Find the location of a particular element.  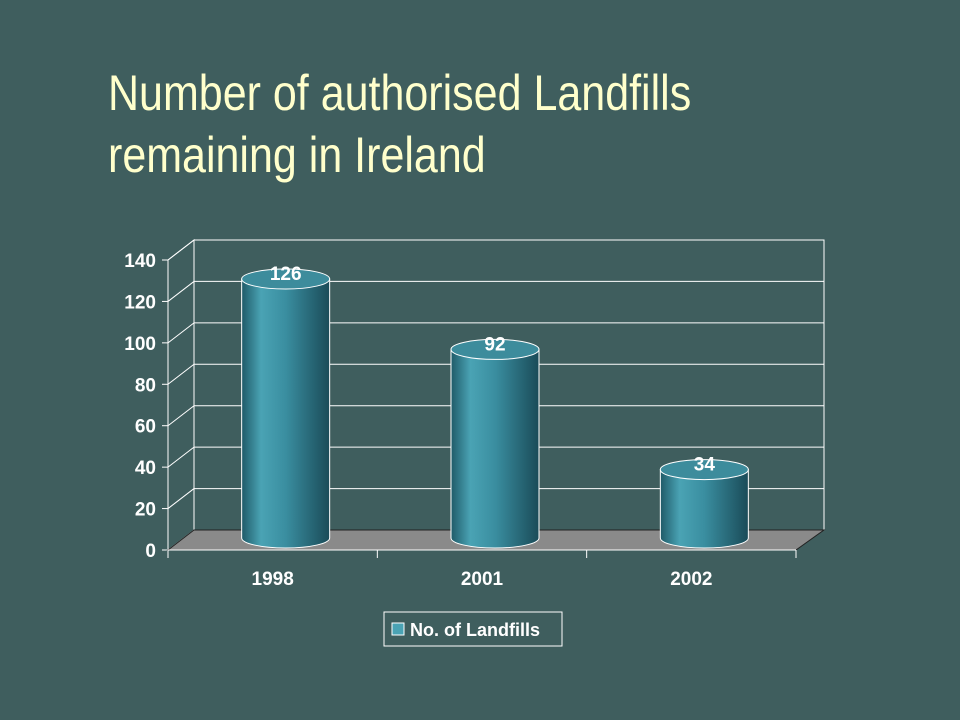

slide-title-line-2: remaining in Ireland is located at coordinates (297, 155).